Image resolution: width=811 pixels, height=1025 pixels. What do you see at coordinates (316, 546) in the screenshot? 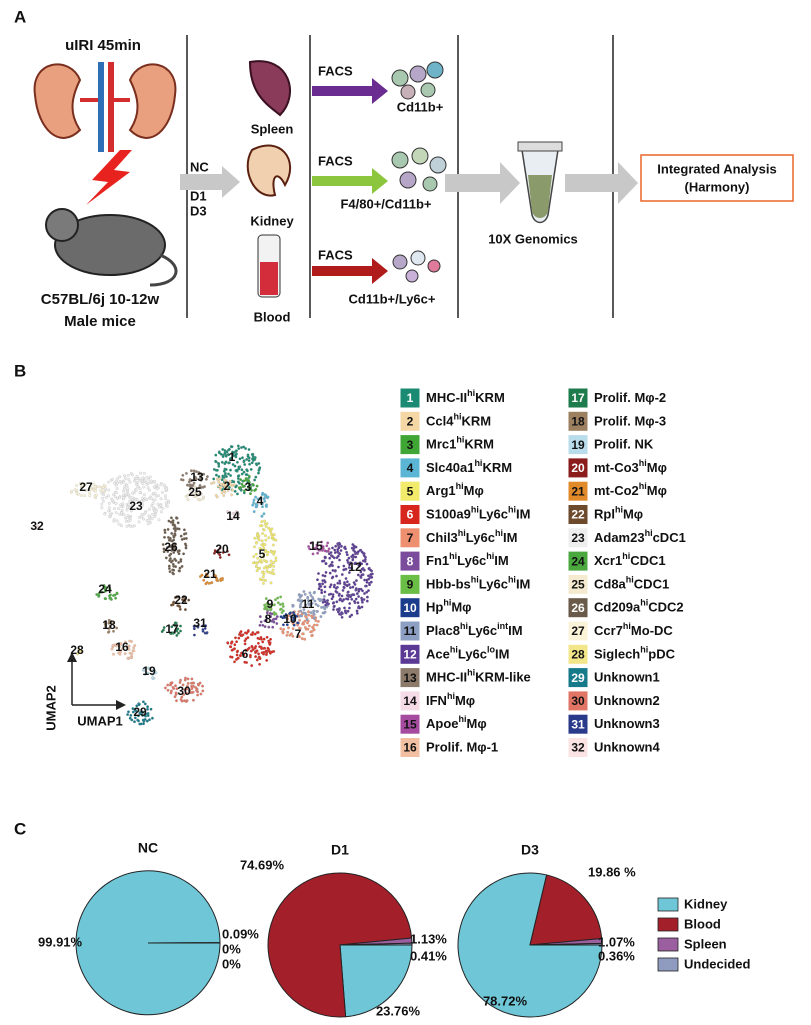
I see `cluster-number: 15` at bounding box center [316, 546].